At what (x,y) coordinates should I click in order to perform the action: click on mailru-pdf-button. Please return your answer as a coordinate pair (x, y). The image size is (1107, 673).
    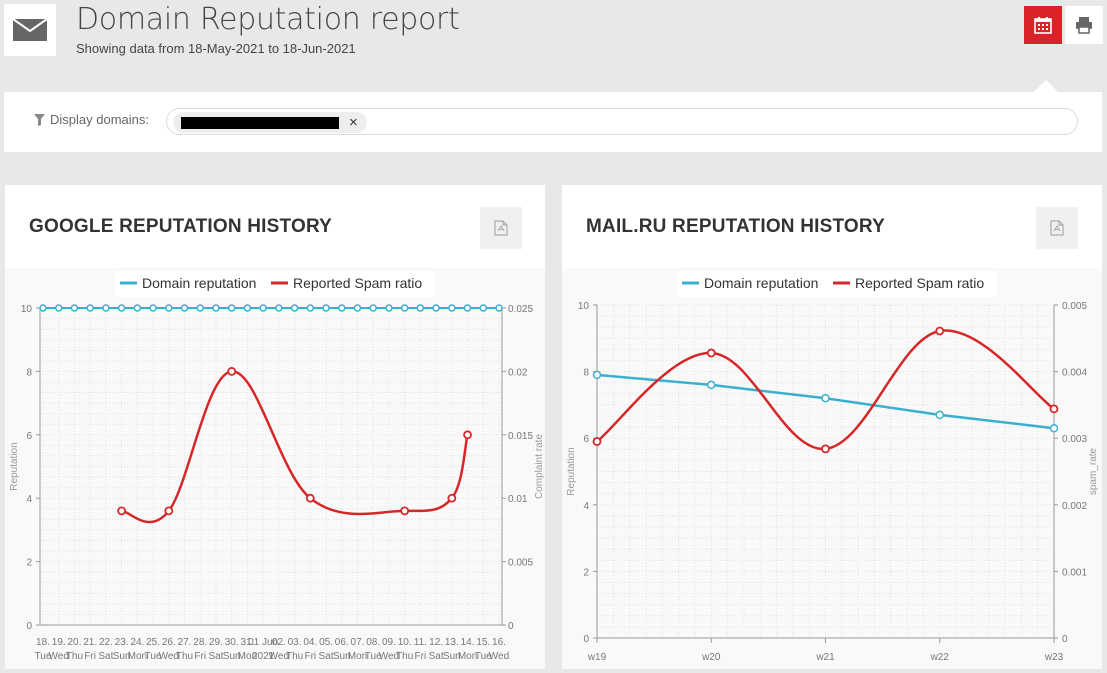
    Looking at the image, I should click on (1057, 228).